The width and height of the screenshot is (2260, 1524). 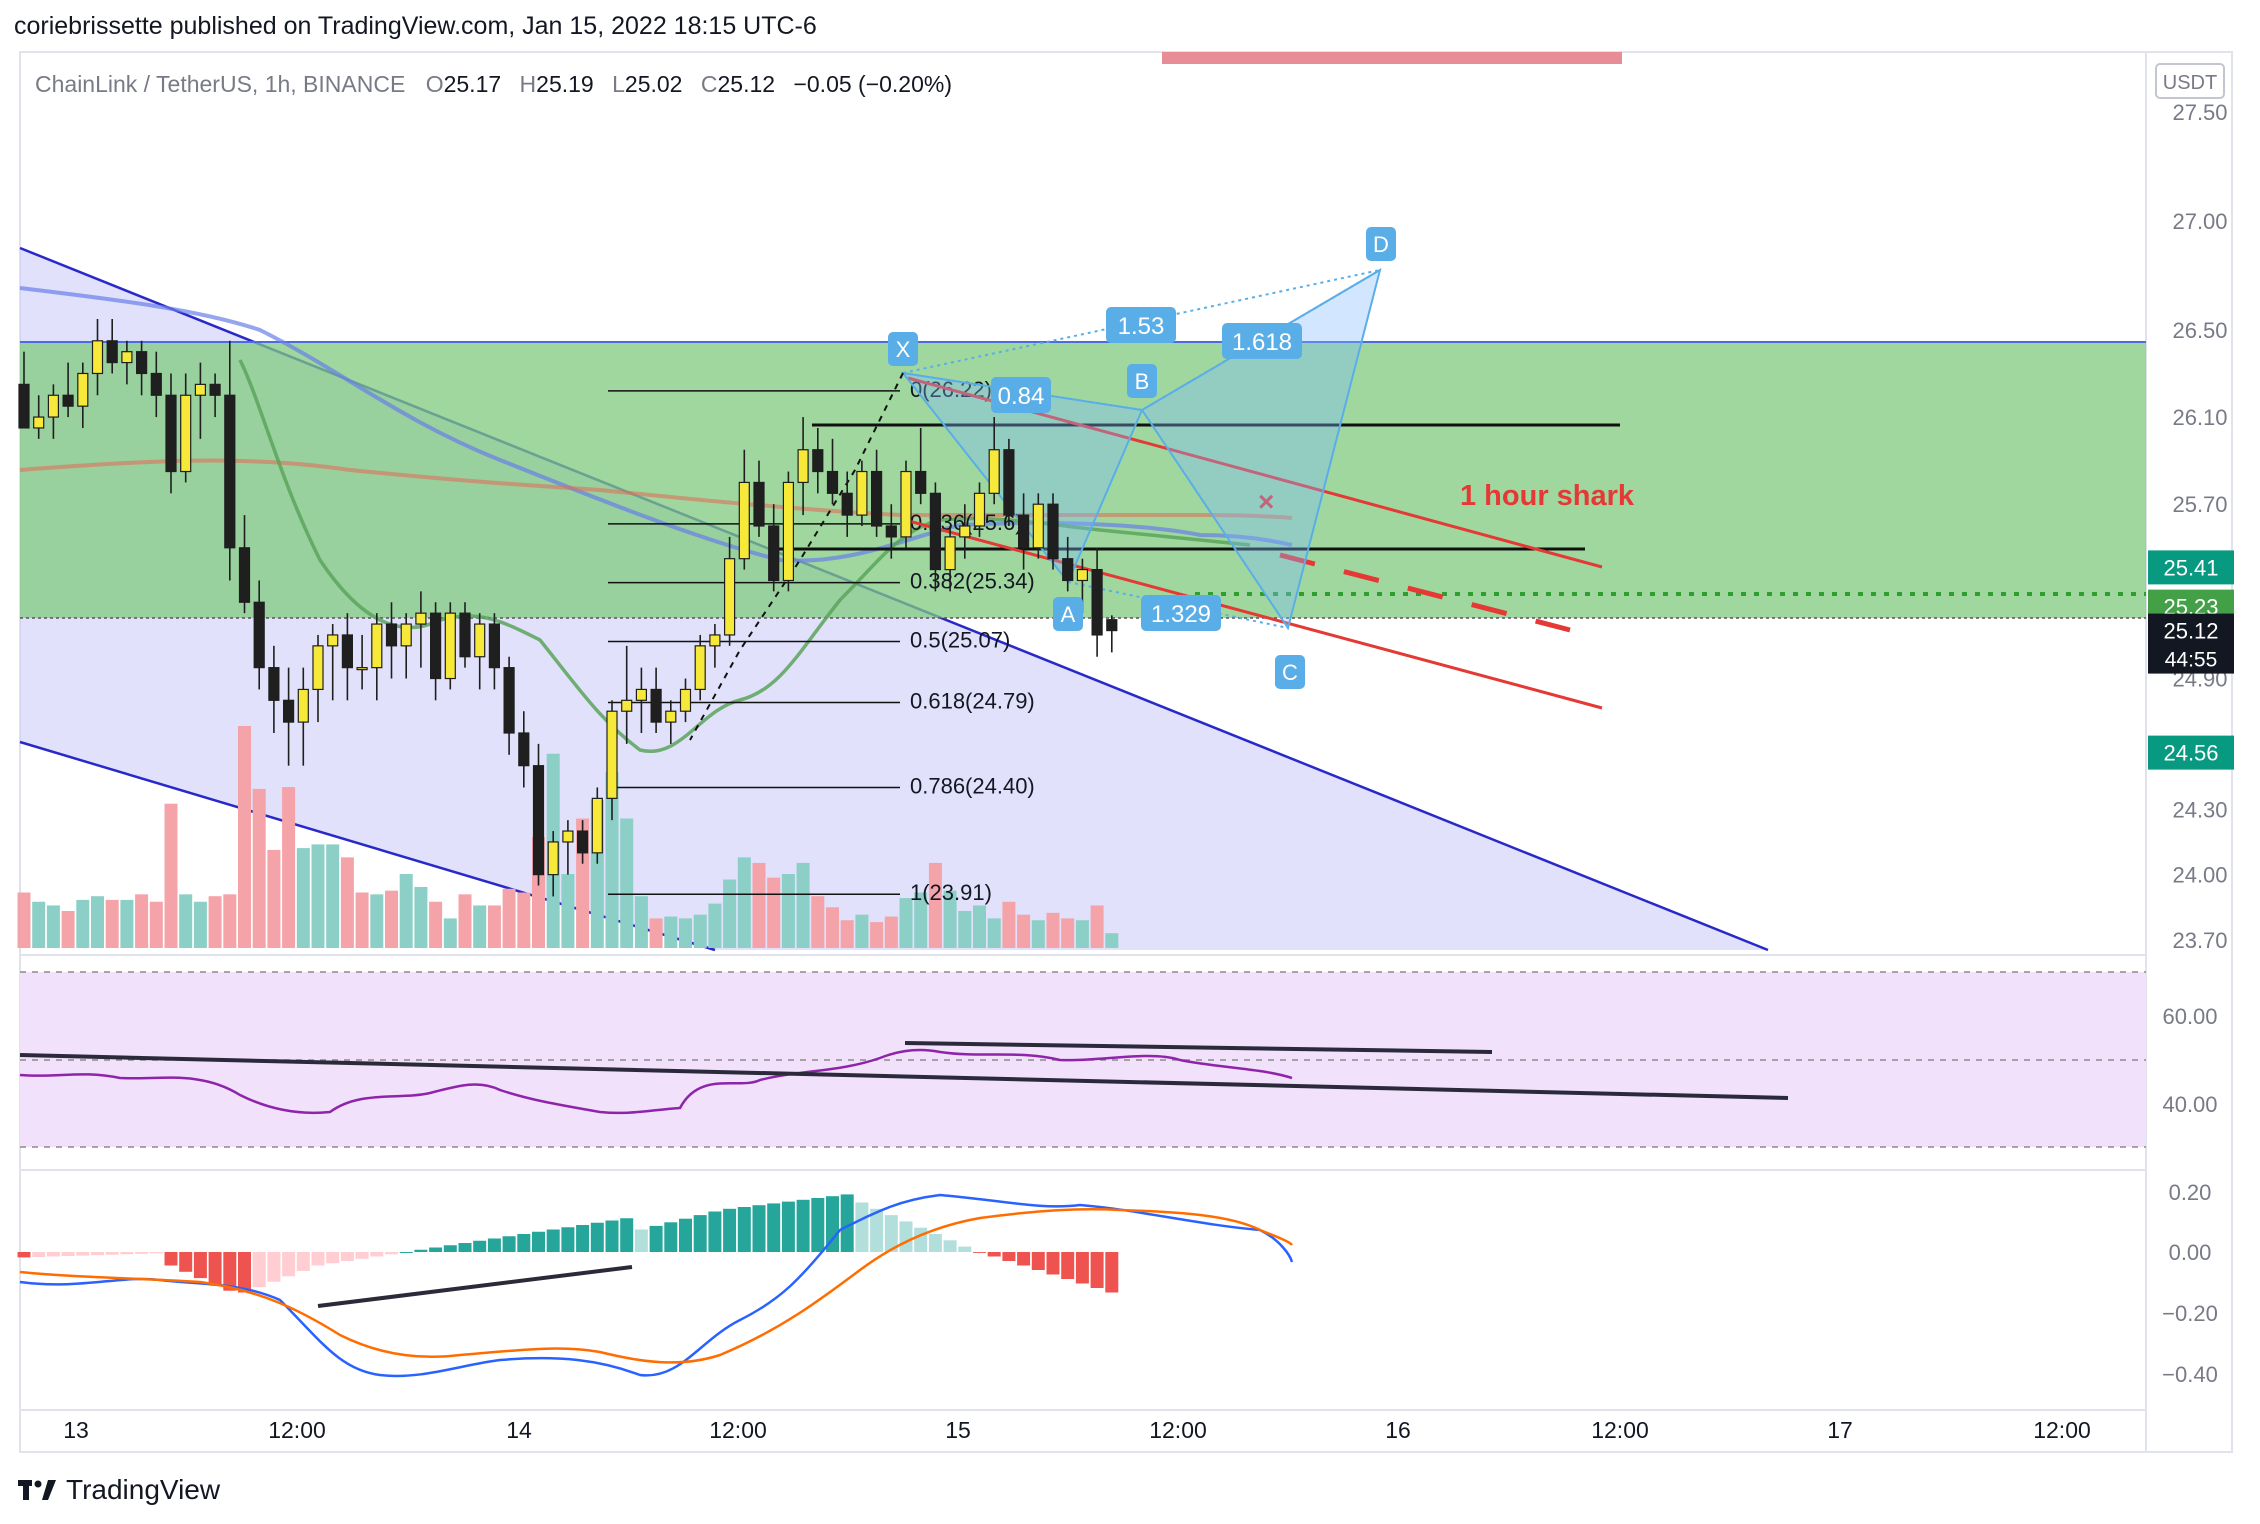 What do you see at coordinates (1381, 244) in the screenshot?
I see `harmonic-point-d: D` at bounding box center [1381, 244].